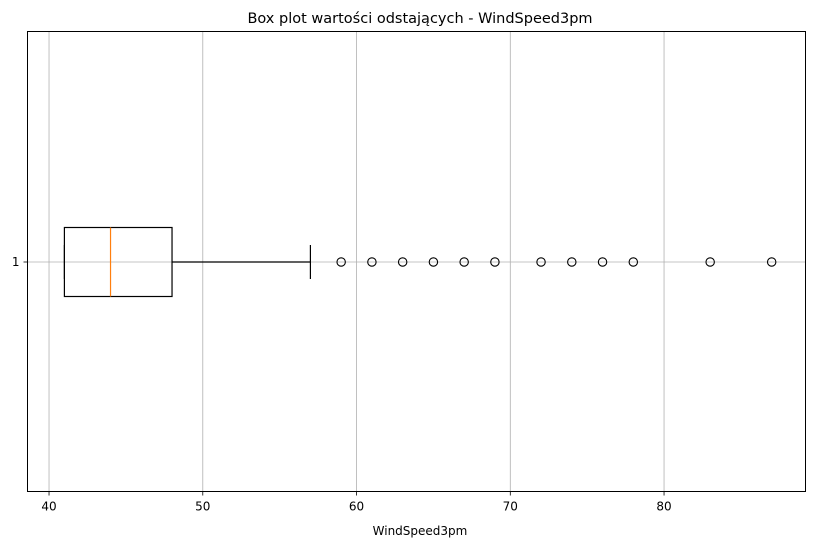 The height and width of the screenshot is (546, 813). I want to click on x-axis-ticks: 40 50 60 70 80, so click(356, 502).